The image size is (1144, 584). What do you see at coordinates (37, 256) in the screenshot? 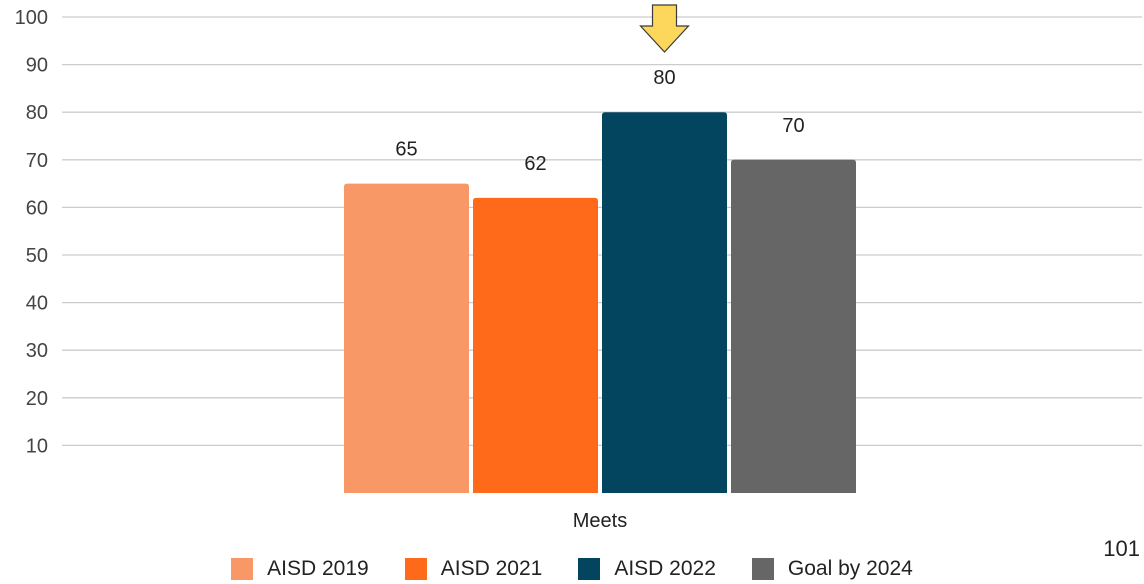
I see `y-tick-label: 50` at bounding box center [37, 256].